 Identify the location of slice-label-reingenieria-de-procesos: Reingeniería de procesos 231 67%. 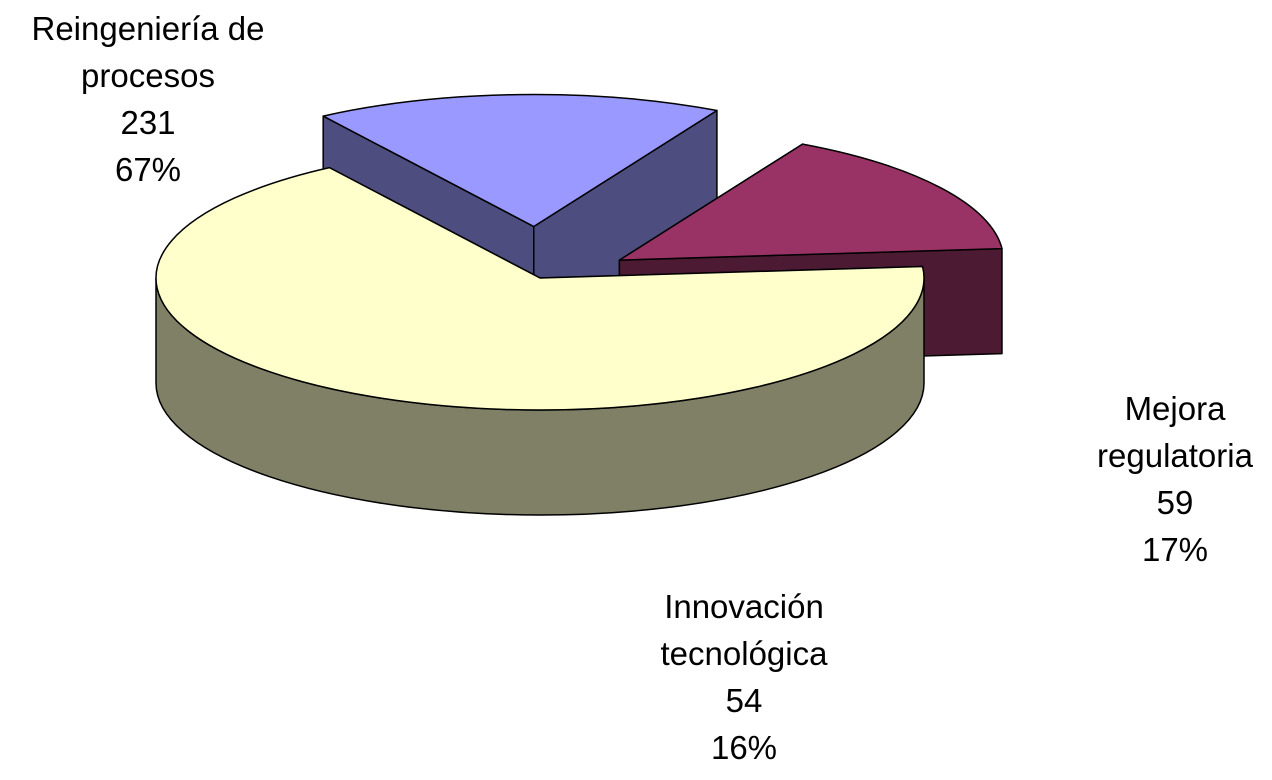
(148, 99).